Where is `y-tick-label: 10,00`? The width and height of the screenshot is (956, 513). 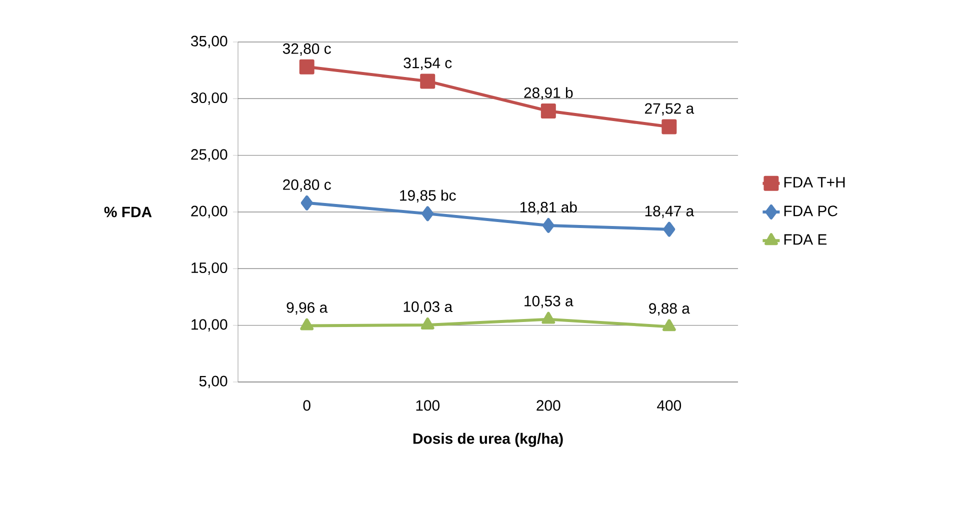
y-tick-label: 10,00 is located at coordinates (210, 325).